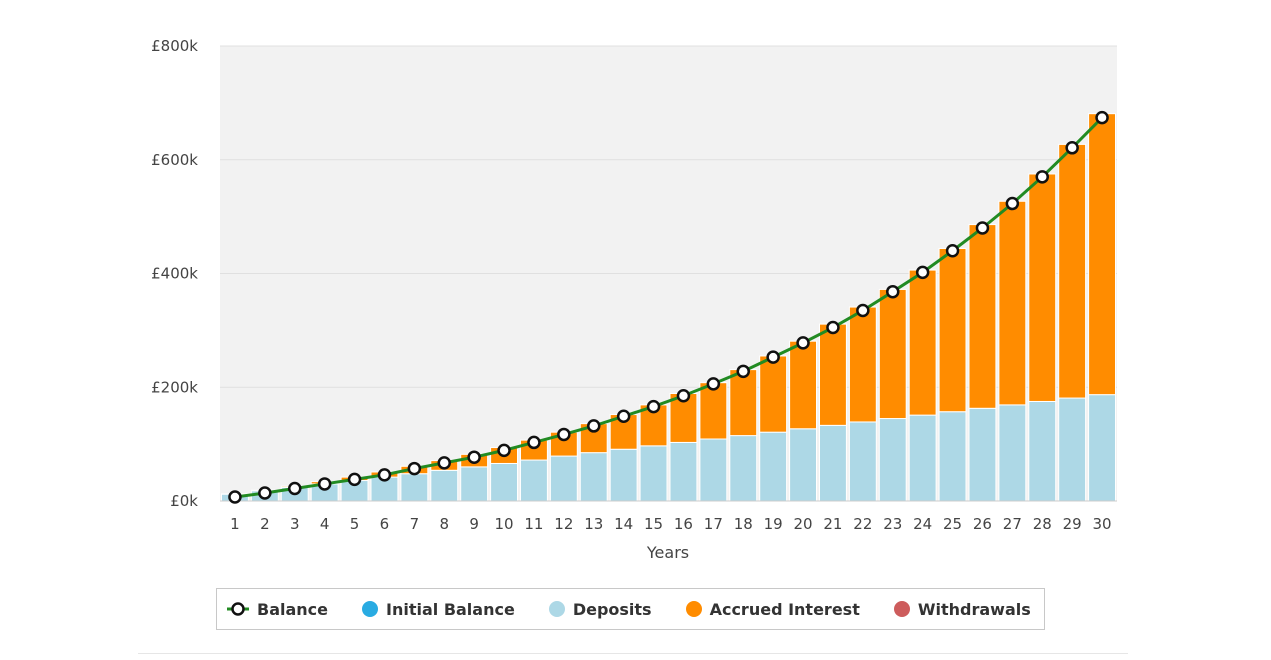  Describe the element at coordinates (504, 524) in the screenshot. I see `x-tick-label: 10` at that location.